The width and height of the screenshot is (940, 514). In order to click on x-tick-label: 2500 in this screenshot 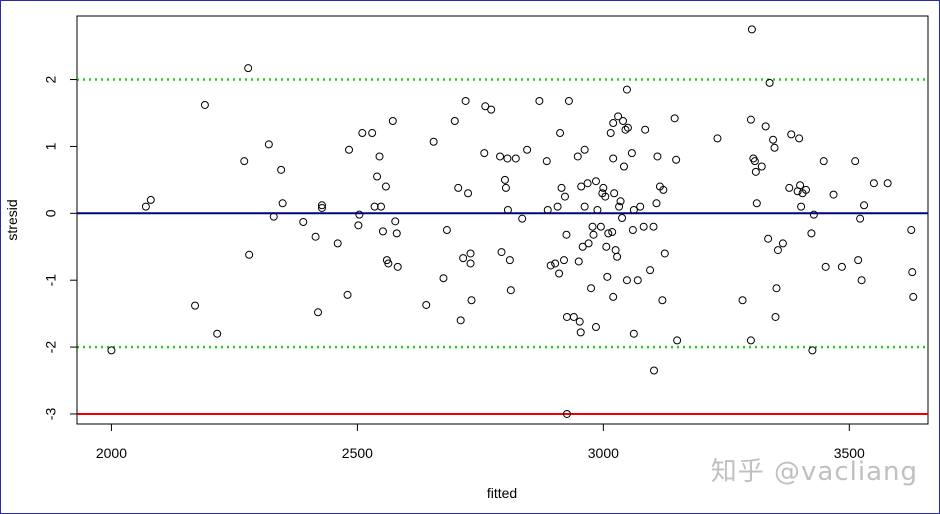, I will do `click(357, 453)`.